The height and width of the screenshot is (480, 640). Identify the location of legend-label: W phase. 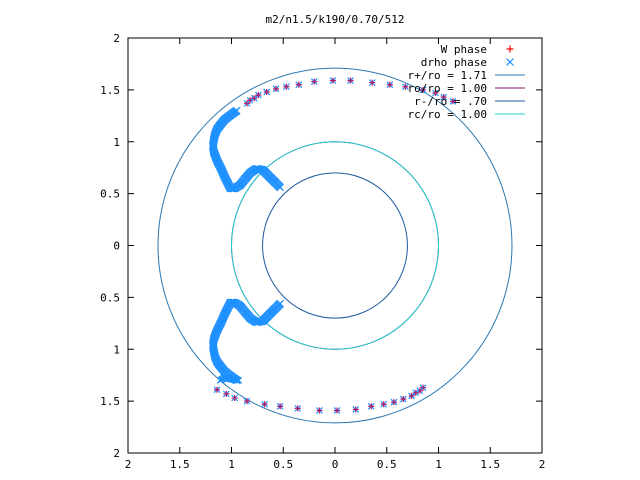
(464, 49).